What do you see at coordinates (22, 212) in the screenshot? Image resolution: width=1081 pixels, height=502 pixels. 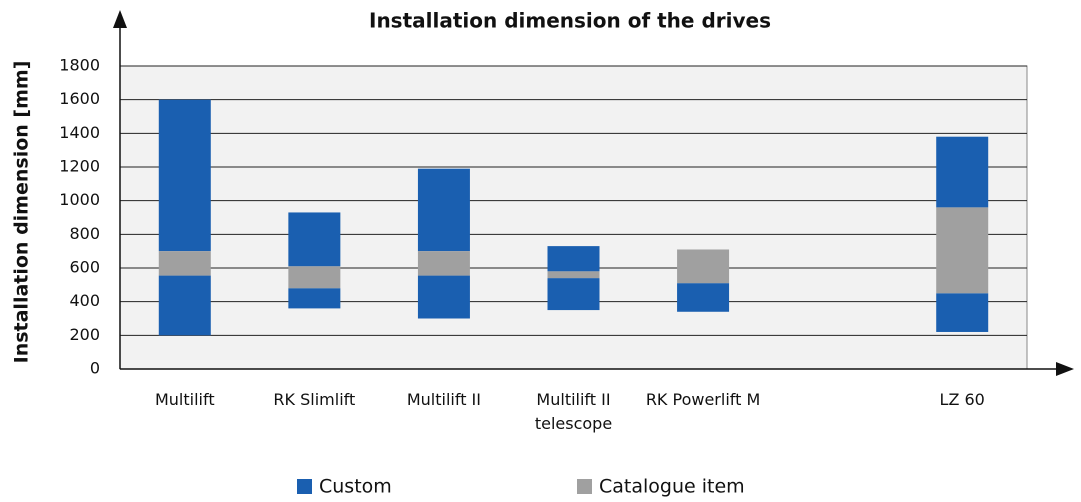 I see `y-axis-title: Installation dimension [mm]` at bounding box center [22, 212].